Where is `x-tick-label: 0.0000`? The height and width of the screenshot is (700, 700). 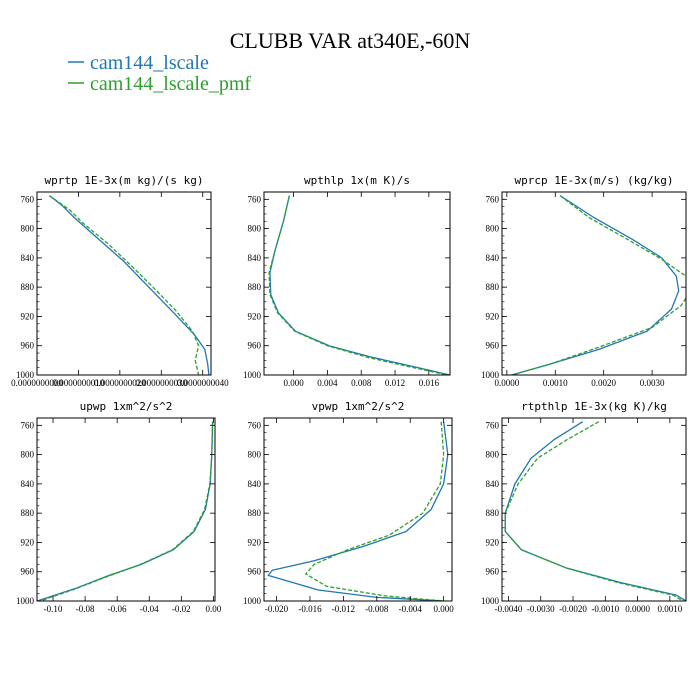 x-tick-label: 0.0000 is located at coordinates (637, 609).